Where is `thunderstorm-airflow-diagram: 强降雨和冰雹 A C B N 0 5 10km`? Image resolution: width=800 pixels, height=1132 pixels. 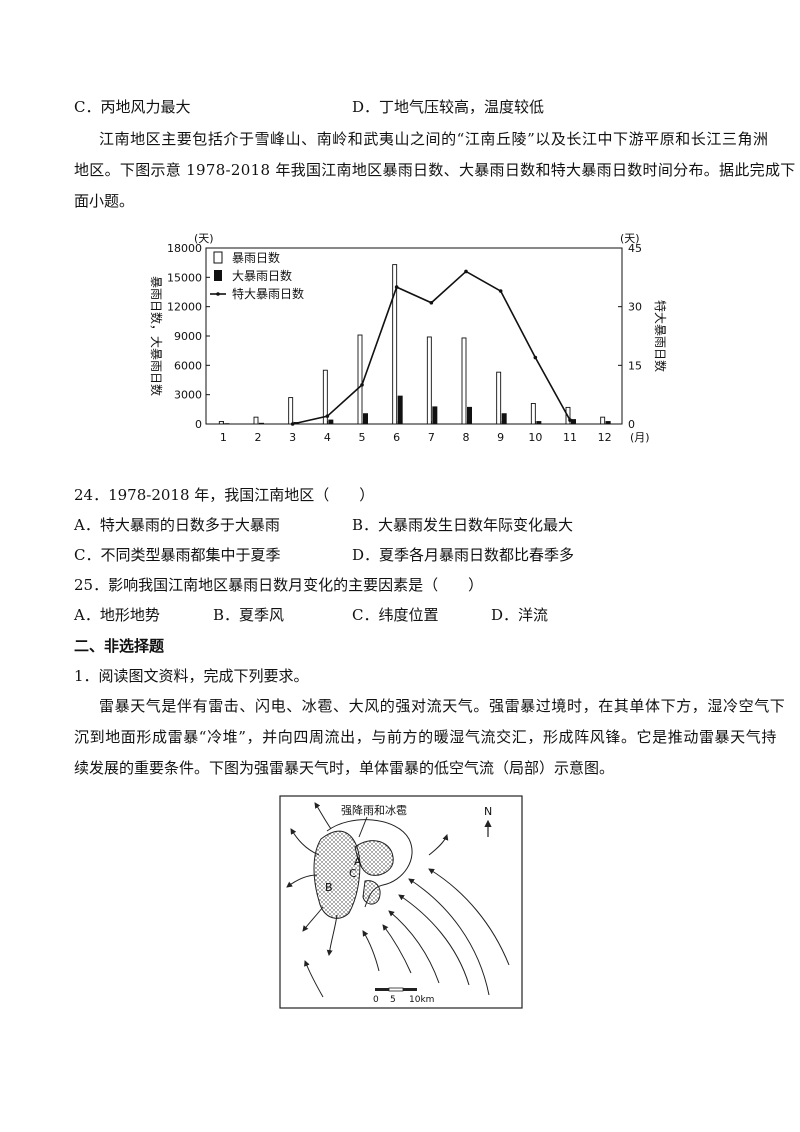
thunderstorm-airflow-diagram: 强降雨和冰雹 A C B N 0 5 10km is located at coordinates (401, 902).